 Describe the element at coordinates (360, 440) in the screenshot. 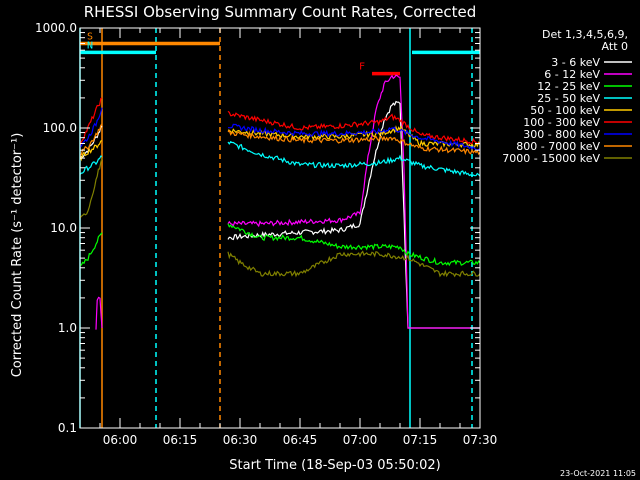

I see `x-tick-label-4: 07:00` at that location.